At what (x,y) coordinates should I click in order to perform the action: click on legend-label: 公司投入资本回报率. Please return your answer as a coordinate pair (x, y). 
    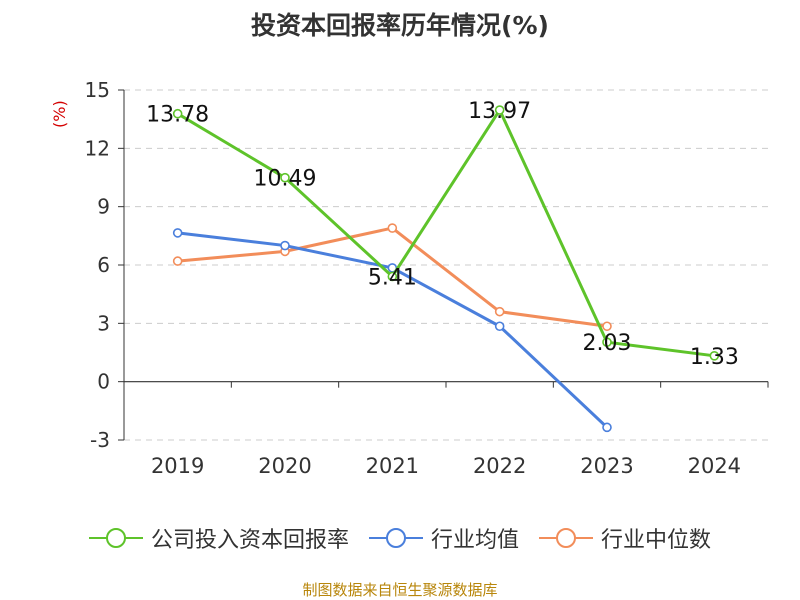
    Looking at the image, I should click on (249, 540).